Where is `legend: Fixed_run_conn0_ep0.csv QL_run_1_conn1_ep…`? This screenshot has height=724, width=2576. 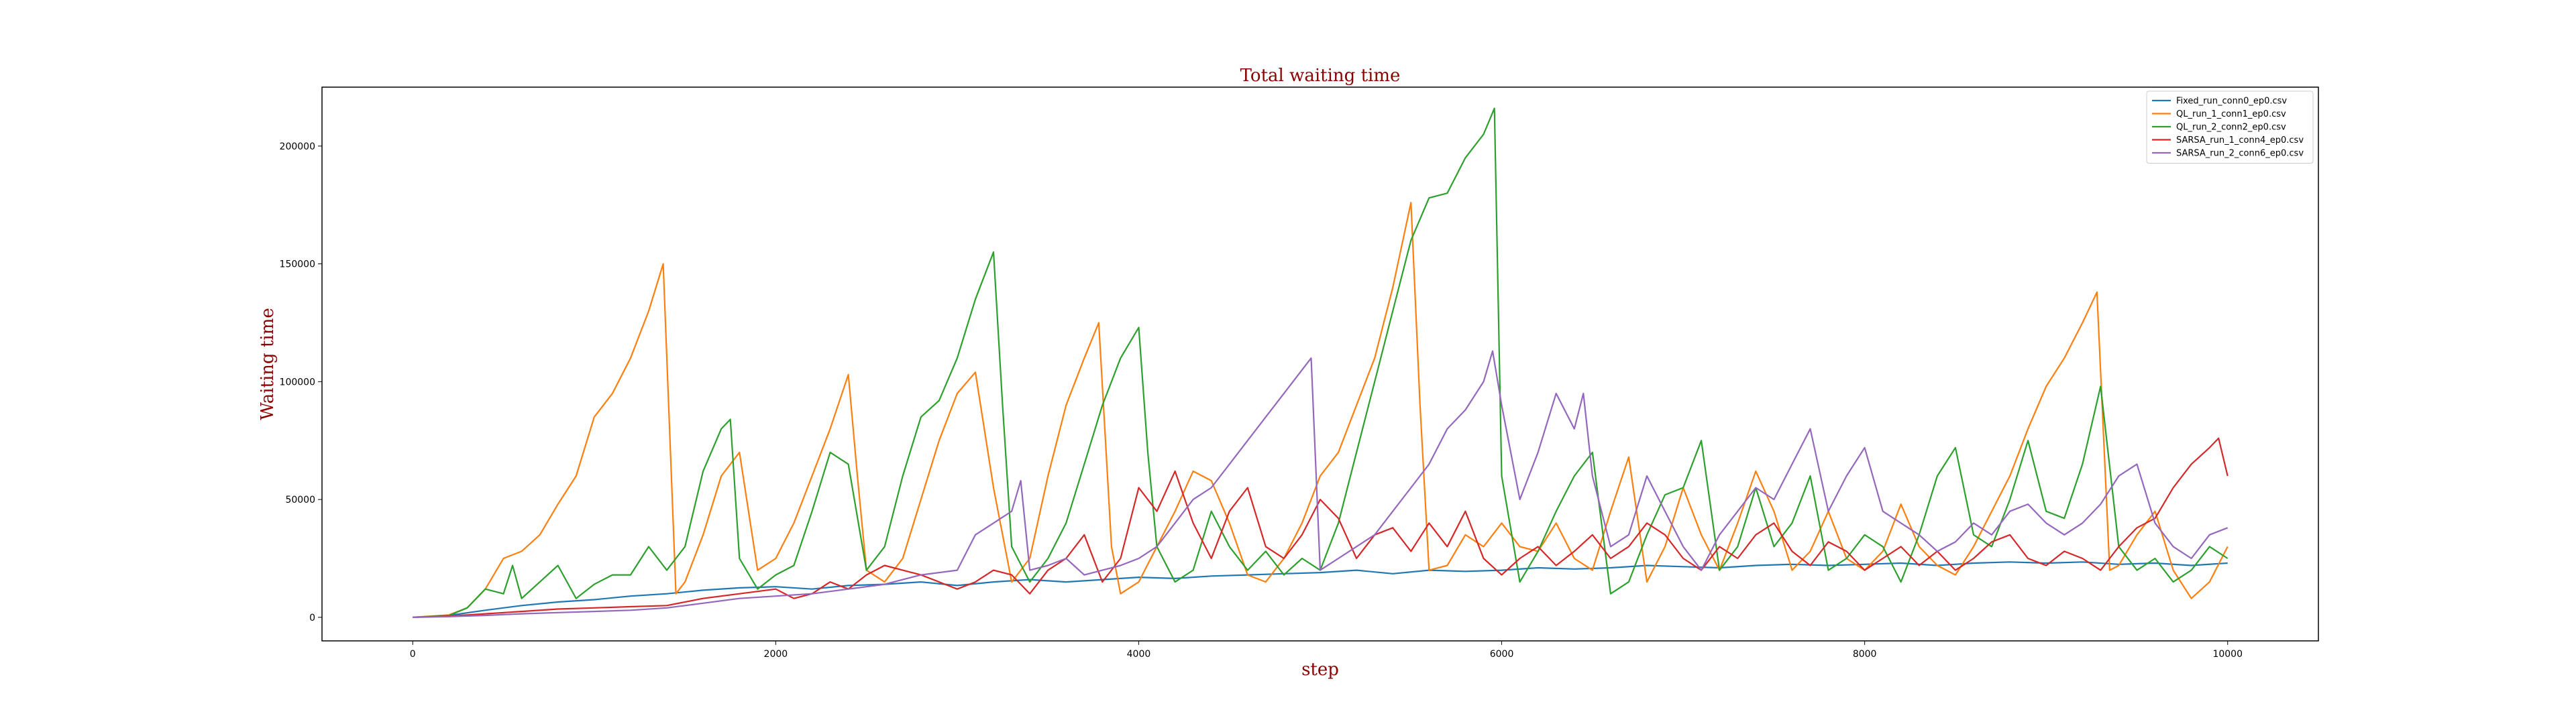 legend: Fixed_run_conn0_ep0.csv QL_run_1_conn1_ep… is located at coordinates (2230, 127).